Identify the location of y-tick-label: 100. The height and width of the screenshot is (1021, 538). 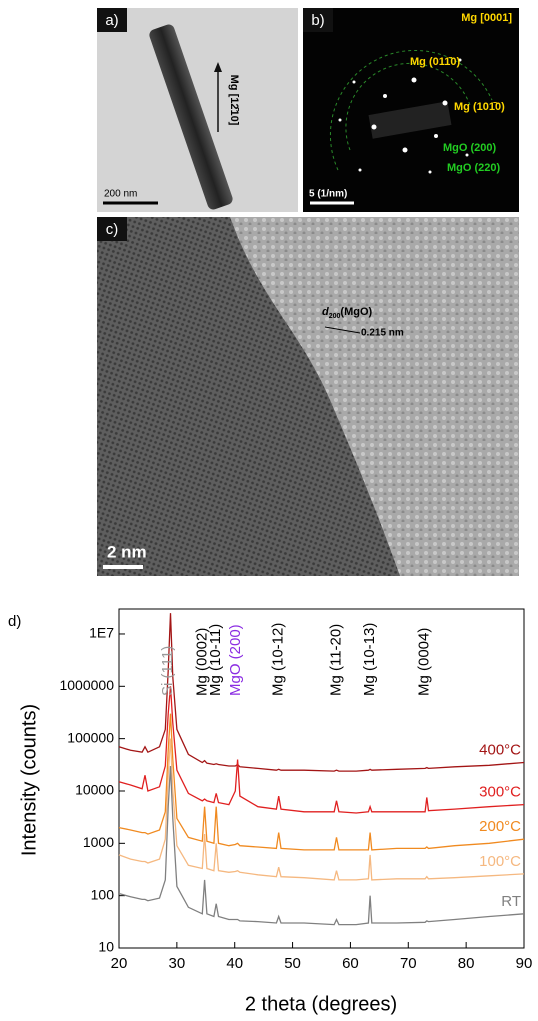
(103, 894).